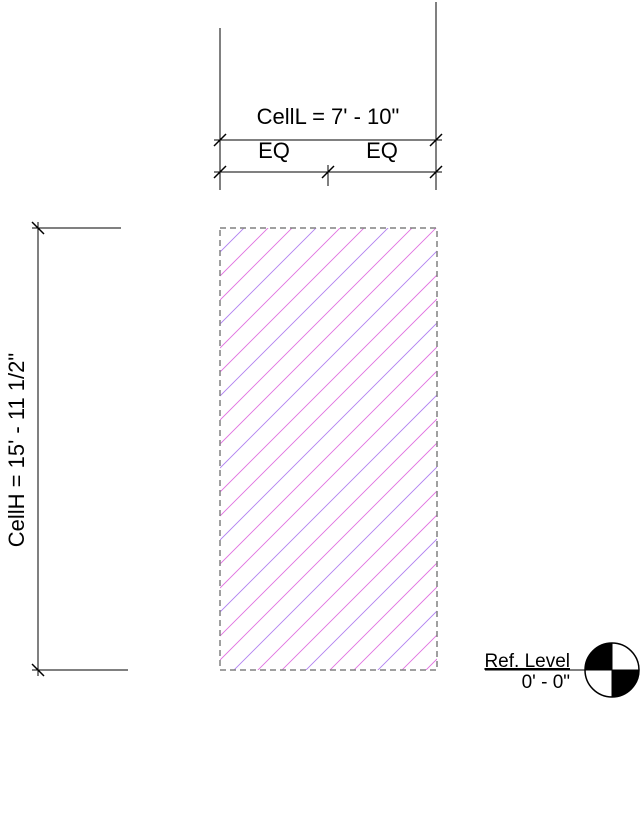 This screenshot has width=640, height=823. Describe the element at coordinates (546, 682) in the screenshot. I see `level-elevation: 0' - 0"` at that location.